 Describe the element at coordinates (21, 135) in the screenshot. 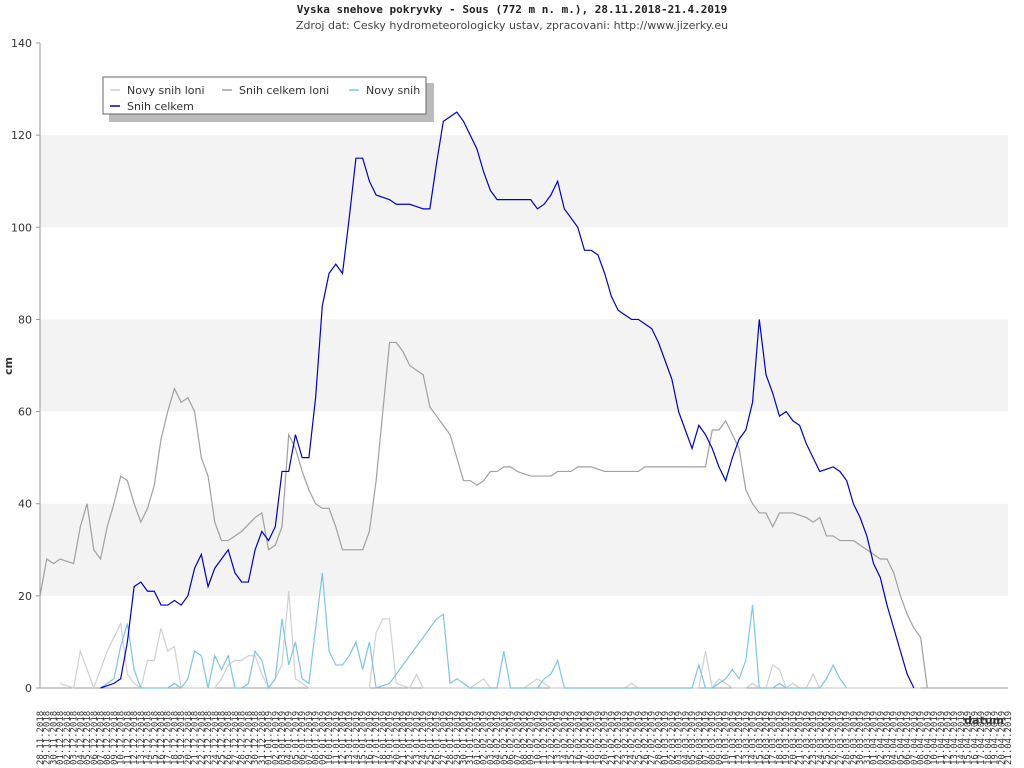

I see `y-tick-label: 120` at that location.